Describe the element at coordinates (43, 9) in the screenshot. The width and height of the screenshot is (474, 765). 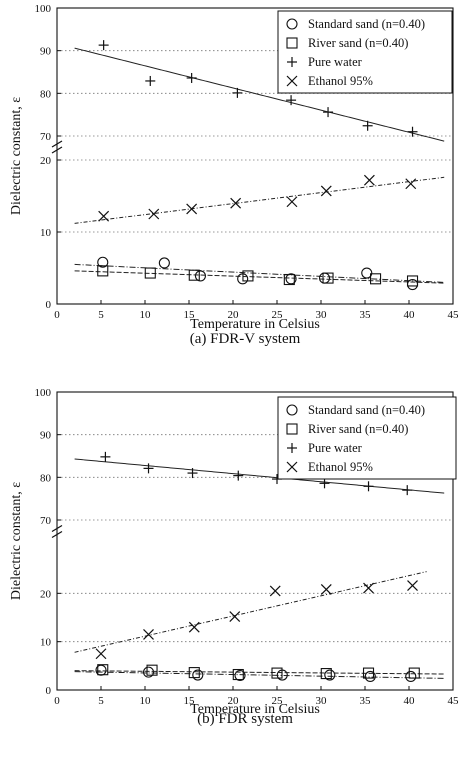
I see `y-tick-label: 100` at that location.